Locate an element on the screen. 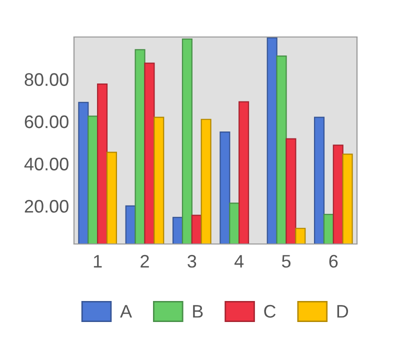 Image resolution: width=400 pixels, height=350 pixels. legend-label: A is located at coordinates (126, 311).